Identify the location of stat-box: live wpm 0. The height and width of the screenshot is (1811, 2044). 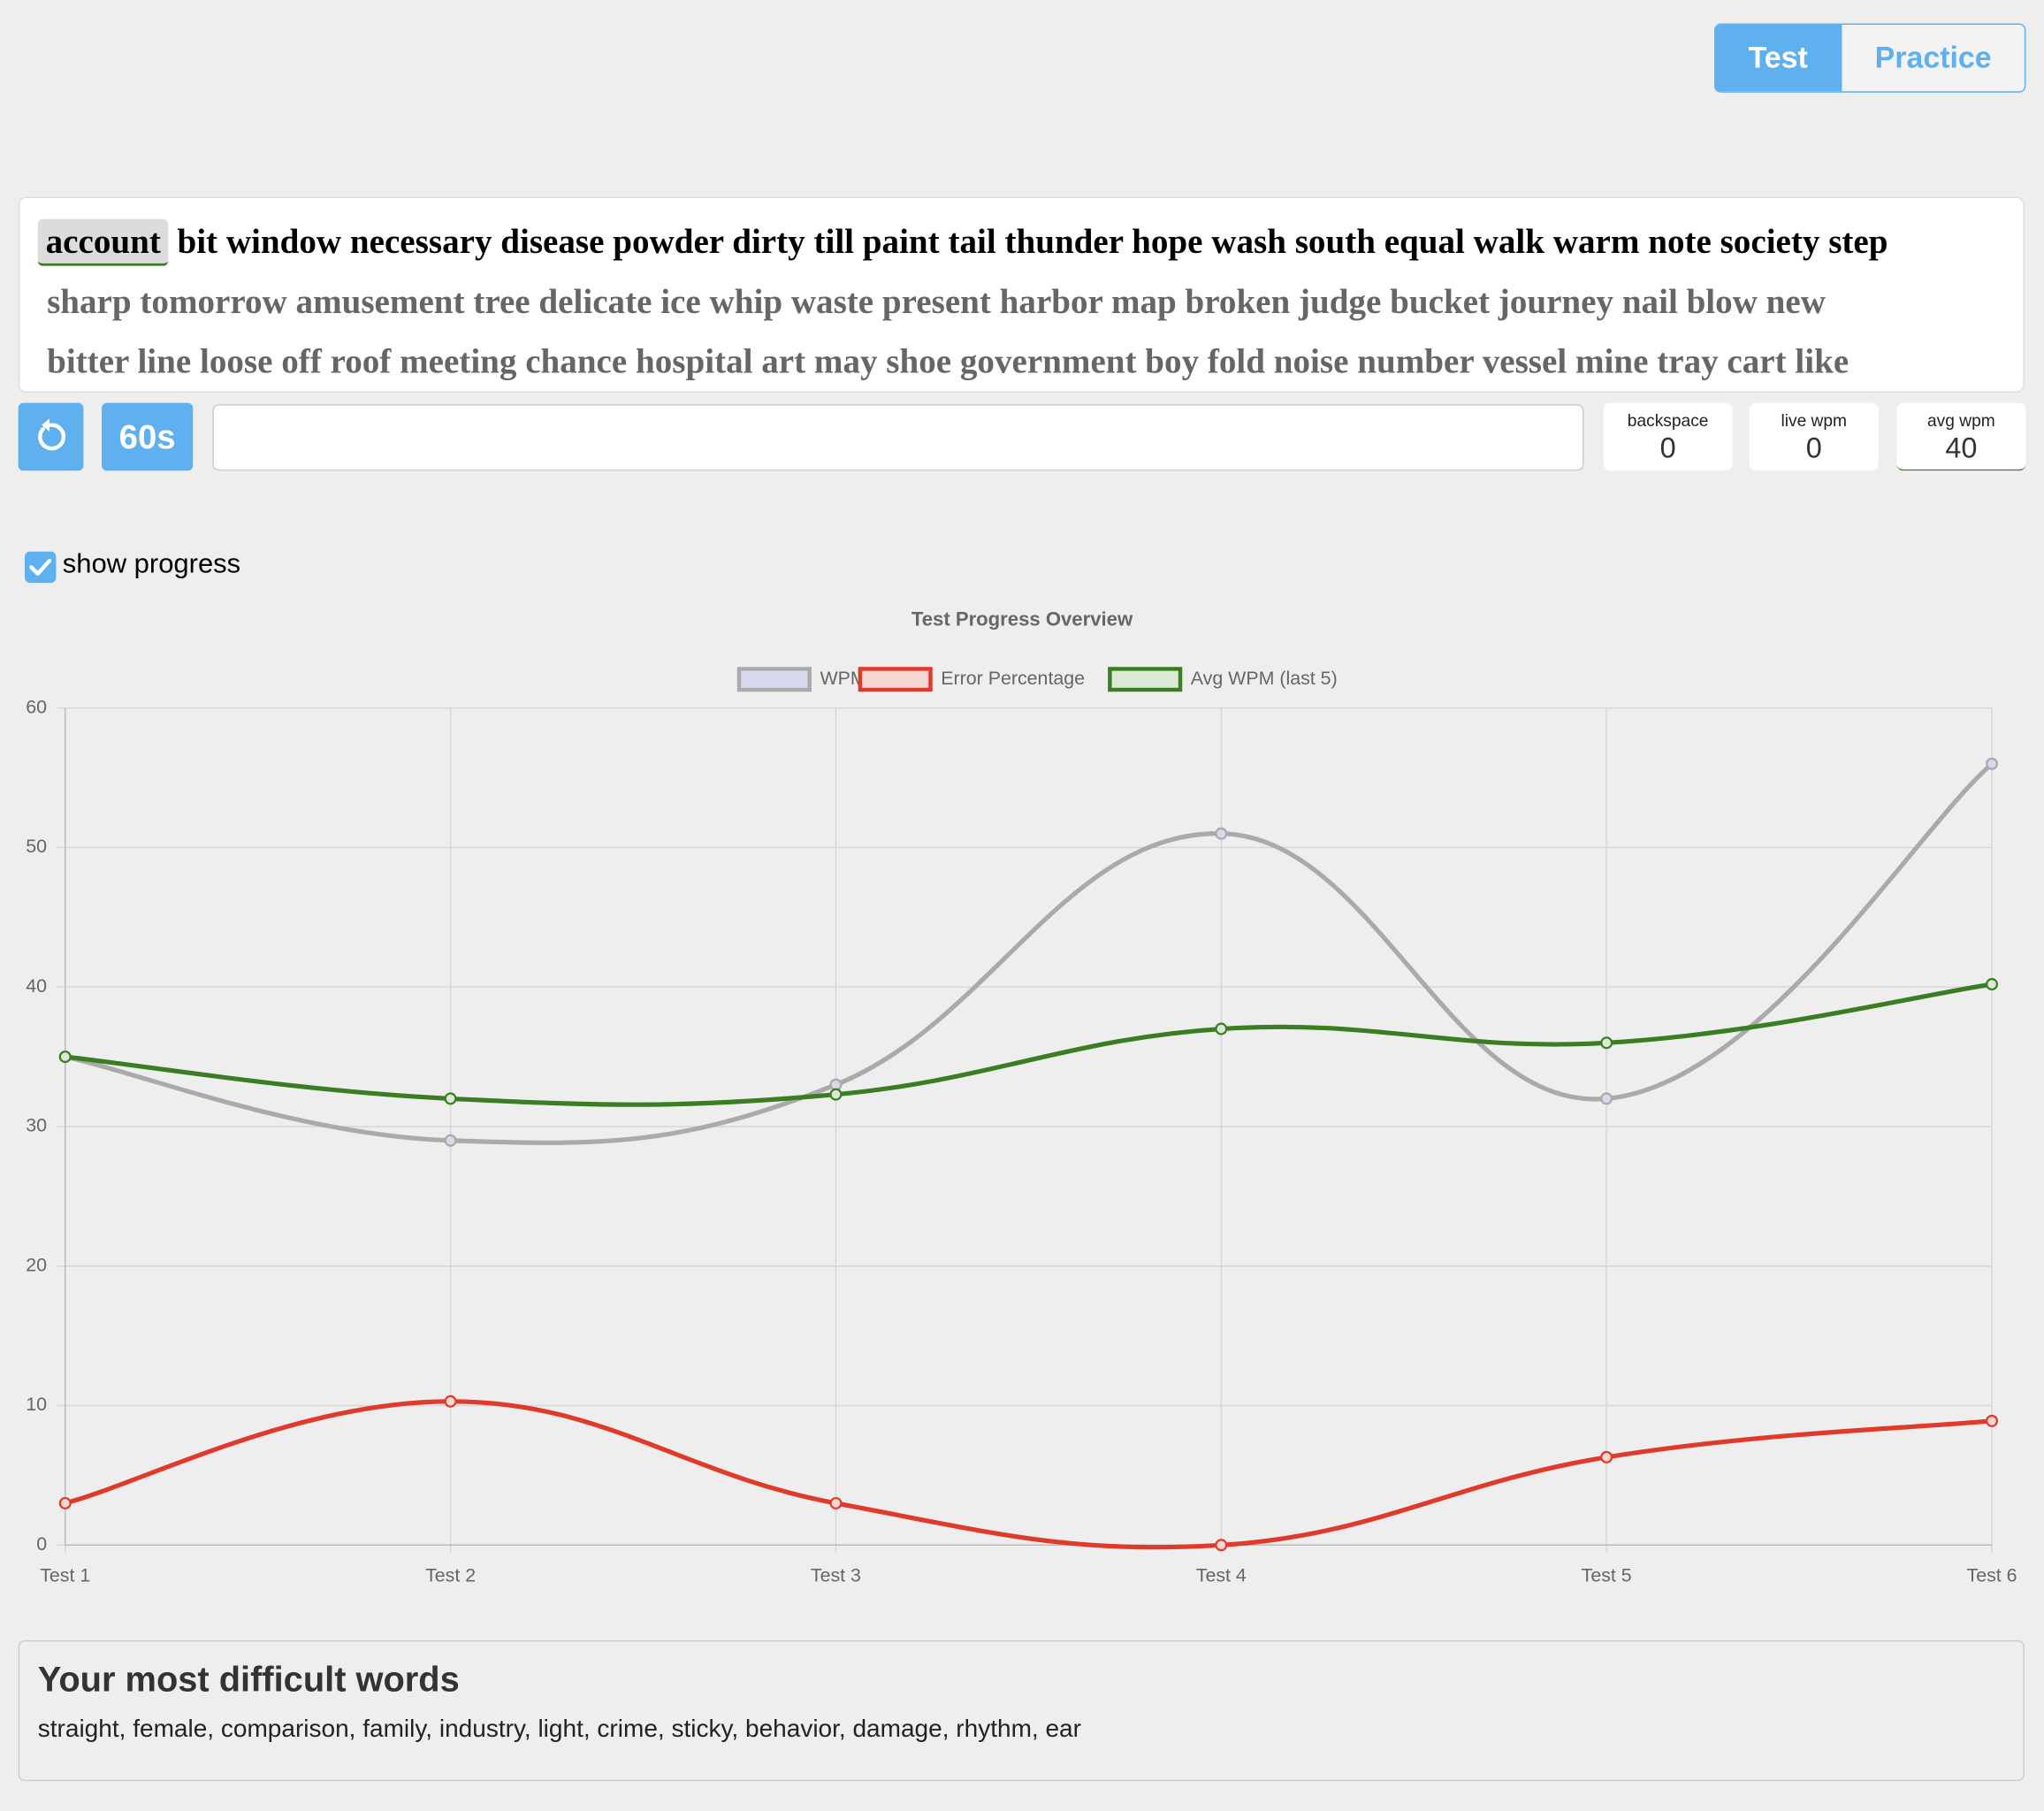
(1814, 437).